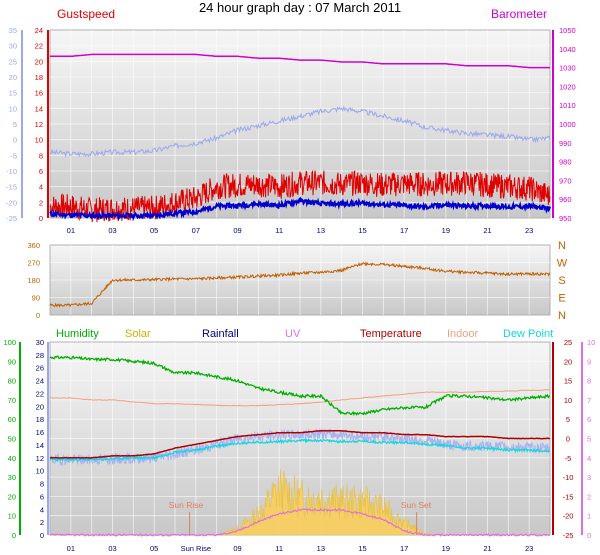  Describe the element at coordinates (220, 334) in the screenshot. I see `legend-item: Rainfall` at that location.